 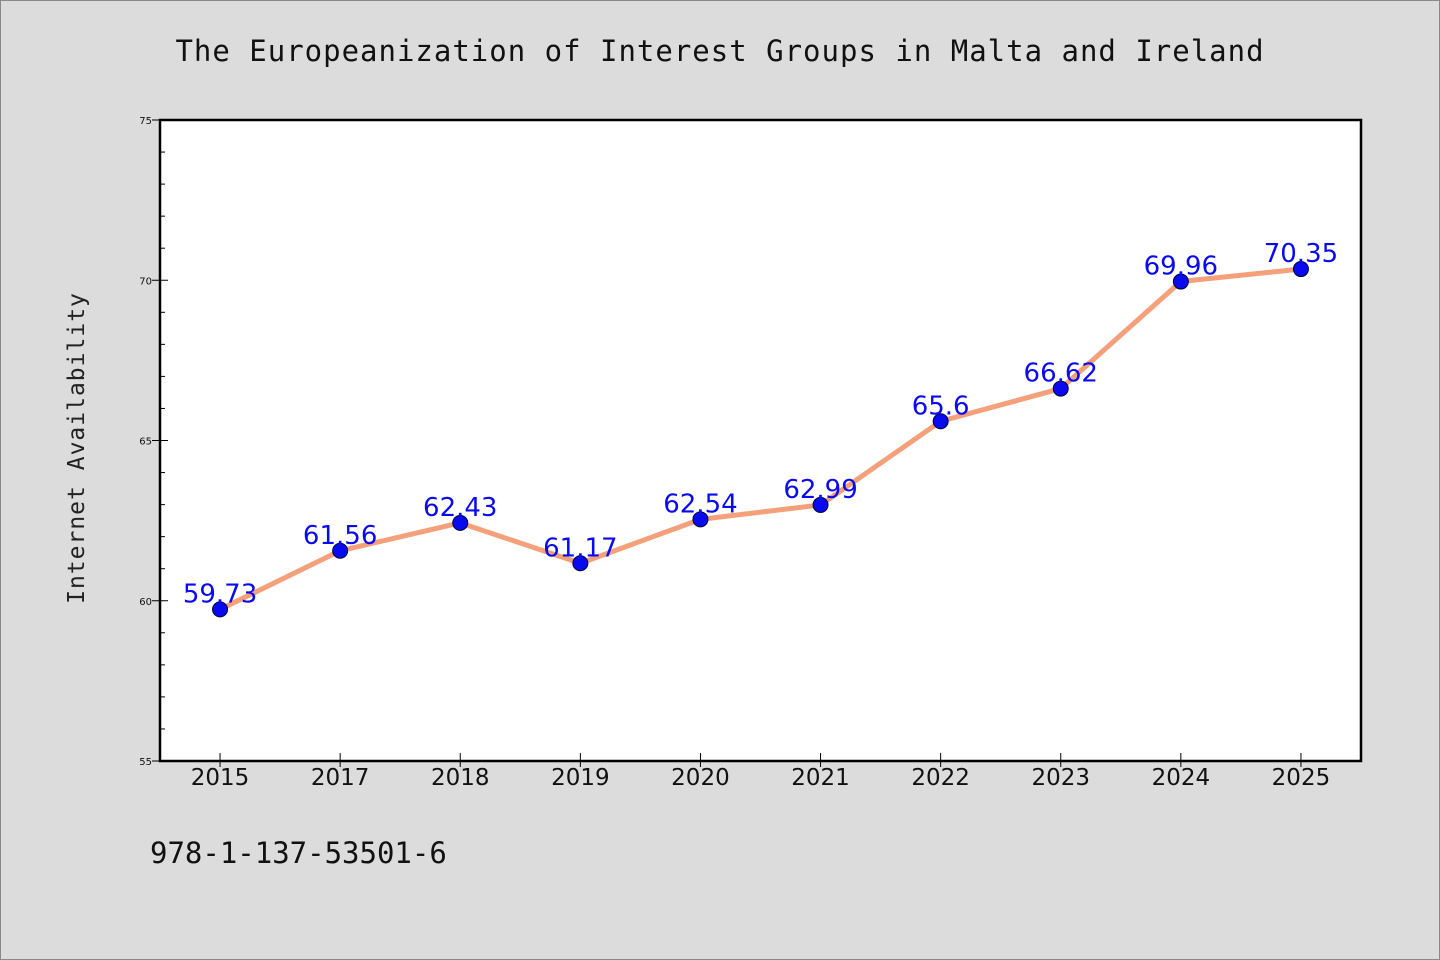 I want to click on data-label: 65.6, so click(x=941, y=406).